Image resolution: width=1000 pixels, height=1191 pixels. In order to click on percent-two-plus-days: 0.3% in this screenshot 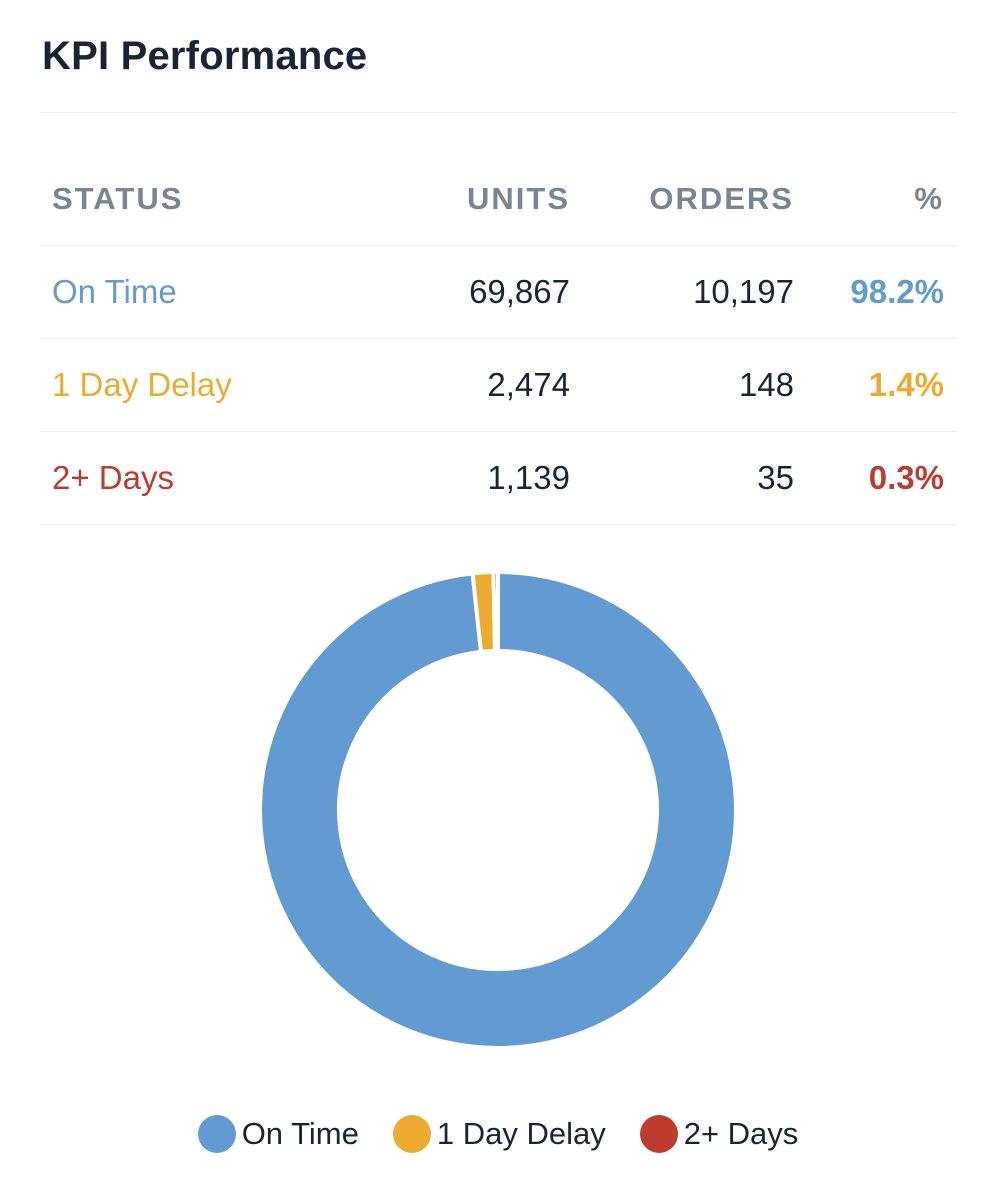, I will do `click(881, 478)`.